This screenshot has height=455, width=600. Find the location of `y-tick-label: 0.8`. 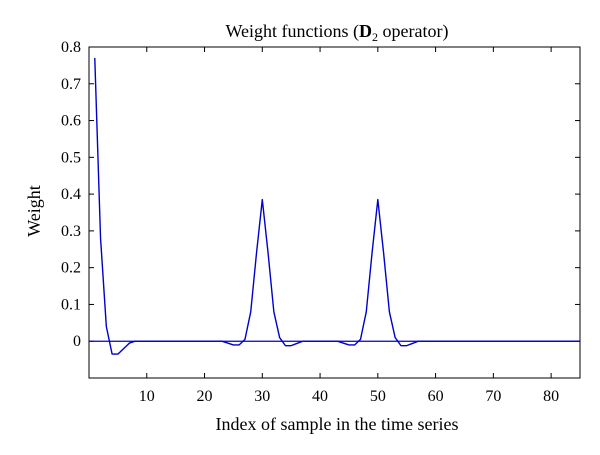

y-tick-label: 0.8 is located at coordinates (71, 47).